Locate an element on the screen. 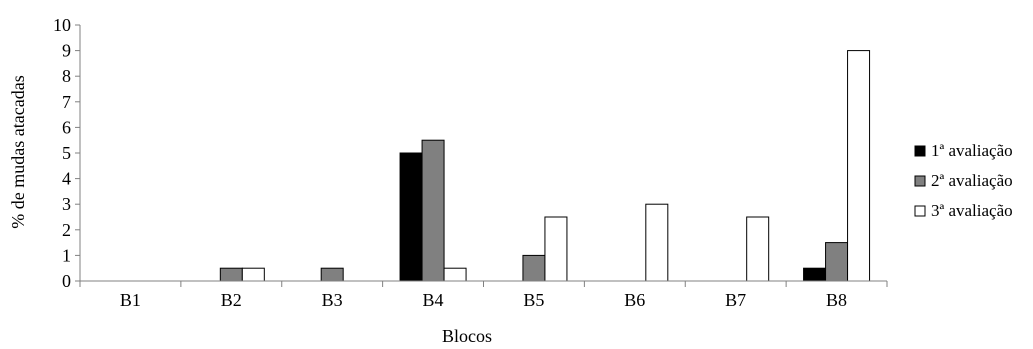  y-tick-label: 10 is located at coordinates (62, 25).